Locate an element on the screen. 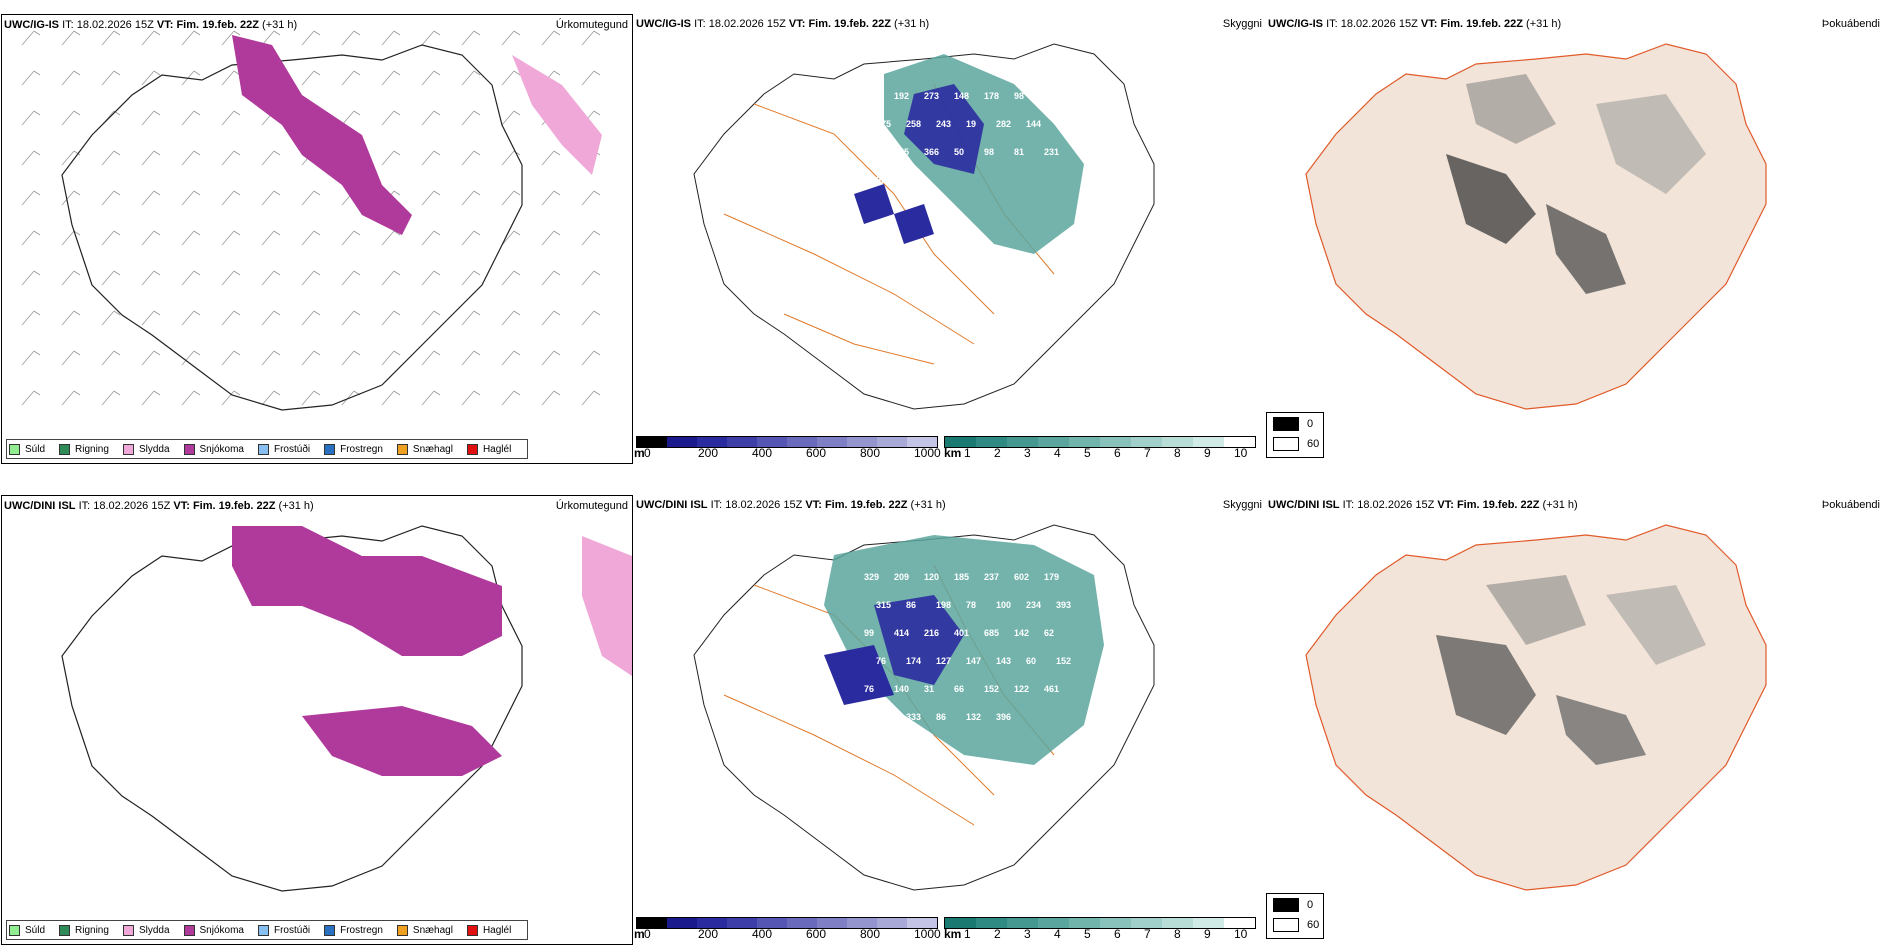  cloud-base-value-label: 98 is located at coordinates (989, 152).